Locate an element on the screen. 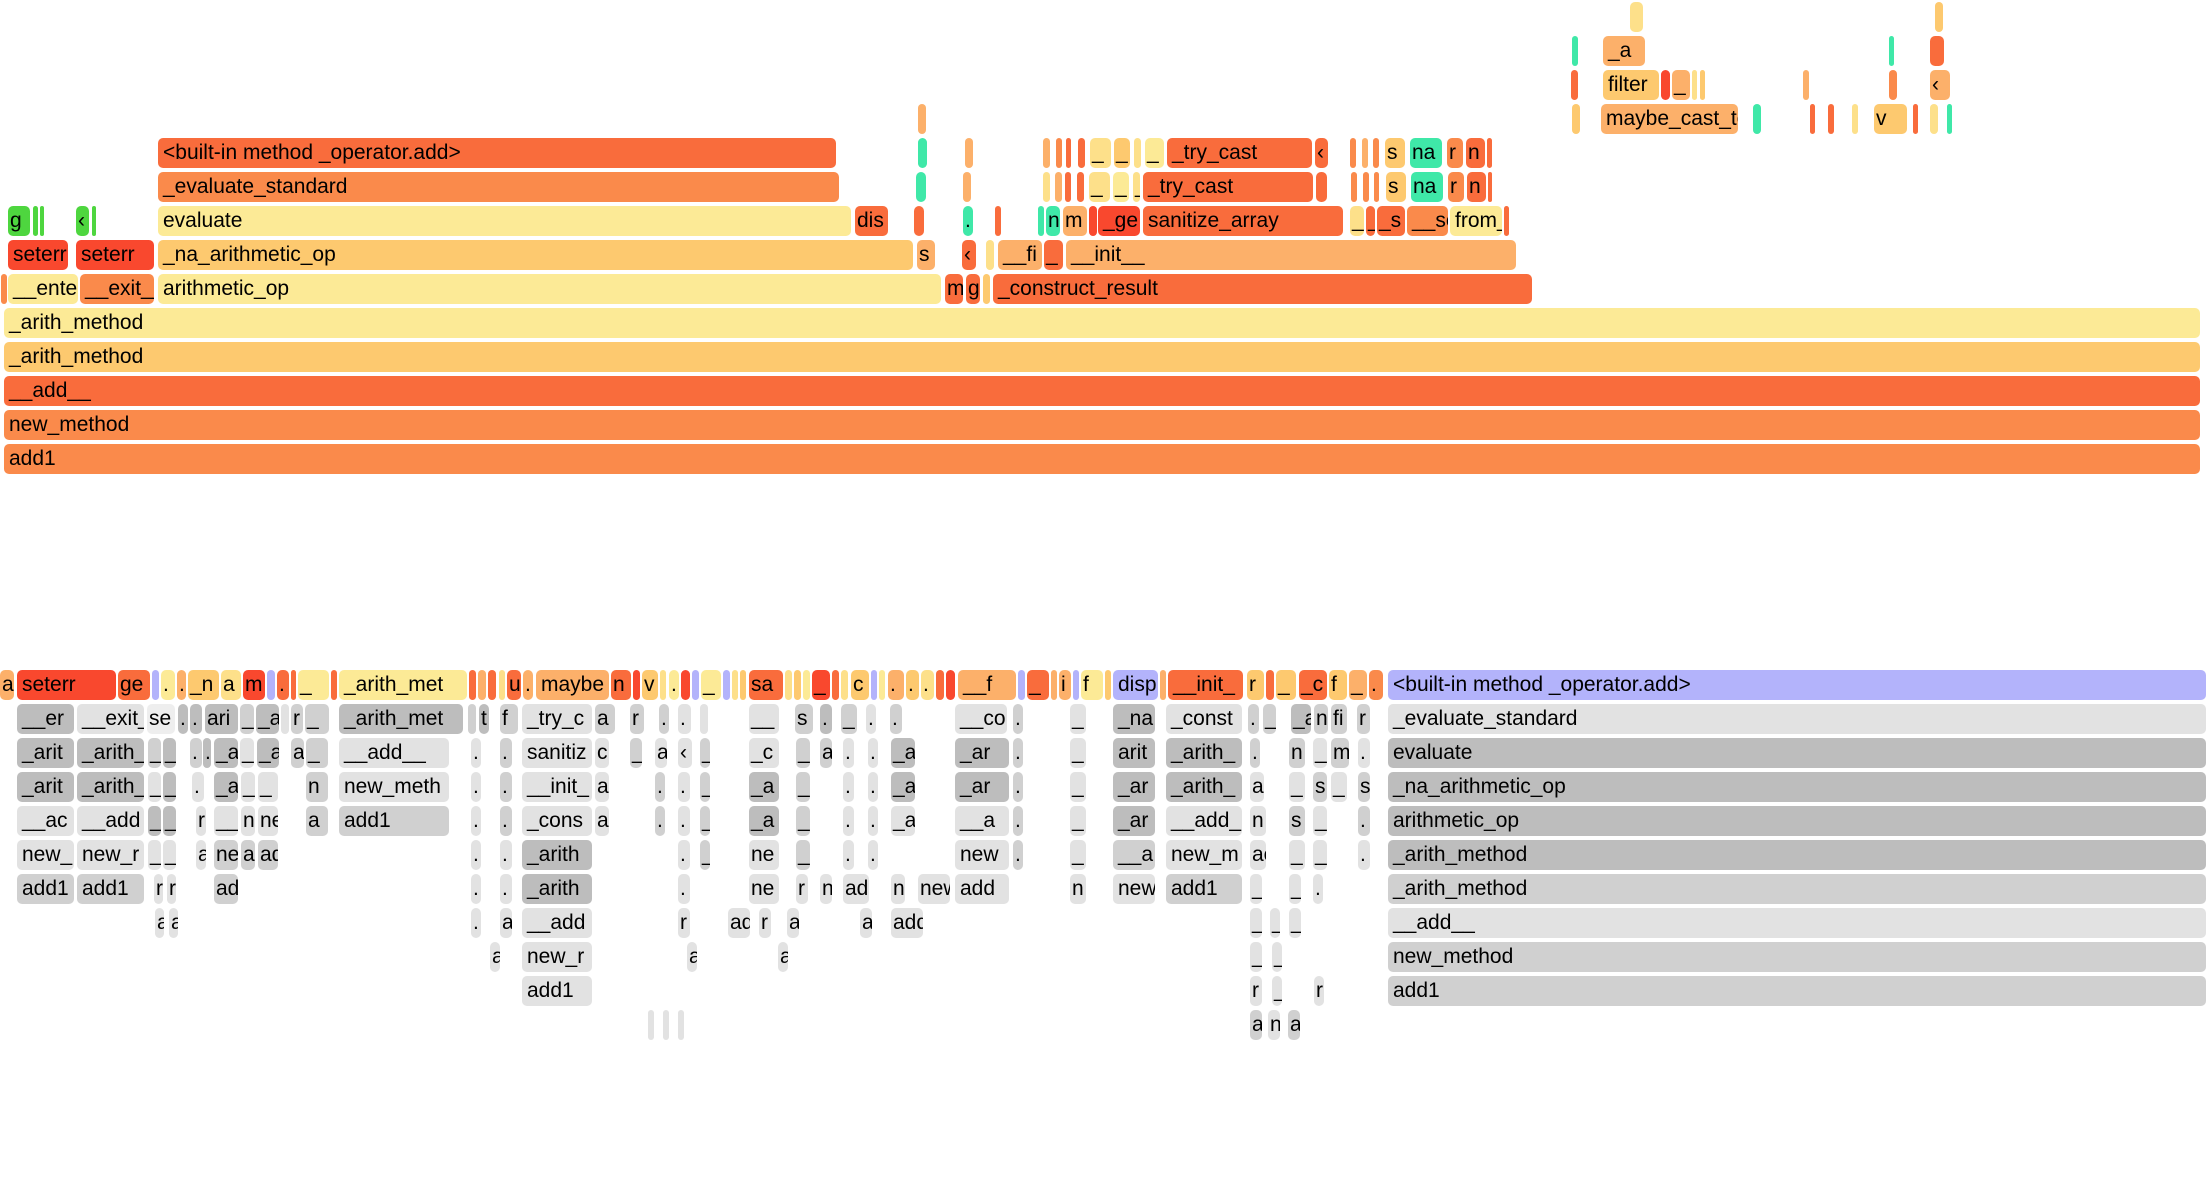  frame-_ar: _ar is located at coordinates (982, 787).